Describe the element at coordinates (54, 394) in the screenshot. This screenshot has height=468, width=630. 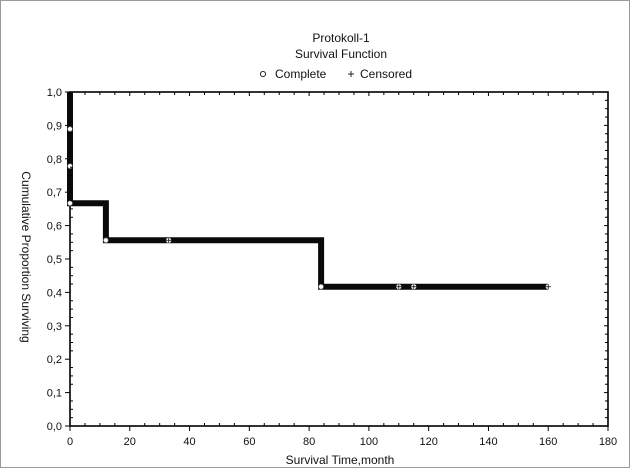
I see `y-tick-label: 0,1` at that location.